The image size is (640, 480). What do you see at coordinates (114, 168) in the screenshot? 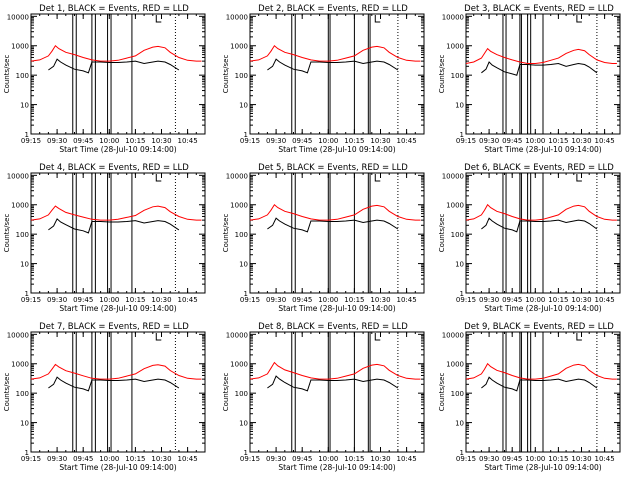
I see `panel-title: Det 4, BLACK = Events, RED = LLD` at bounding box center [114, 168].